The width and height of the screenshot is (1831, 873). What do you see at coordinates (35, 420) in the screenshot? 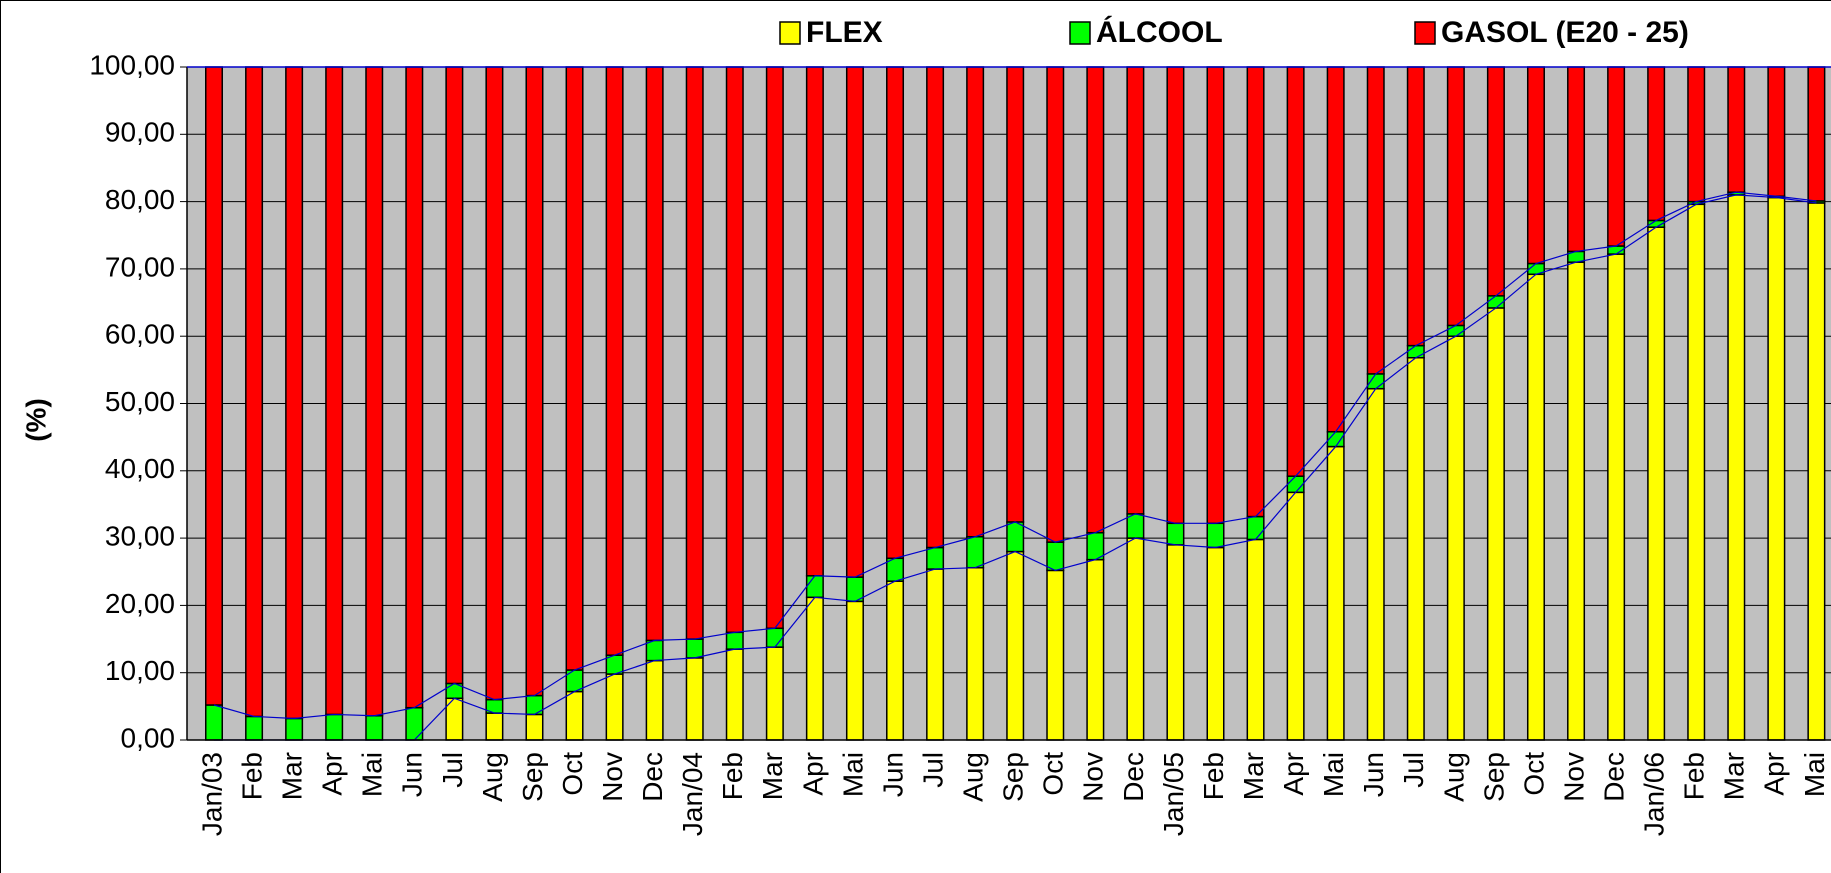
I see `y-axis-label: (%)` at bounding box center [35, 420].